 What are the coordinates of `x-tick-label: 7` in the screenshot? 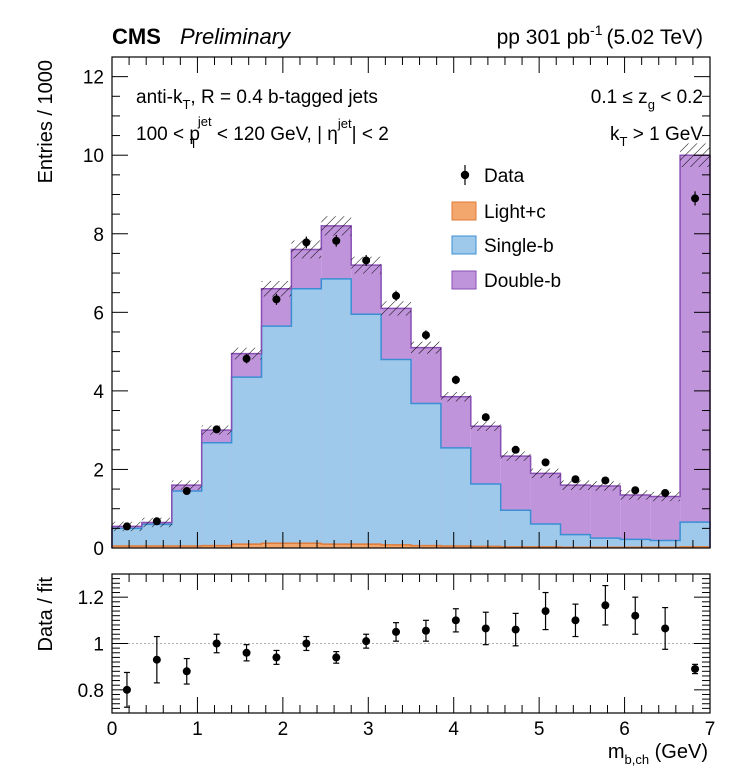 It's located at (710, 729).